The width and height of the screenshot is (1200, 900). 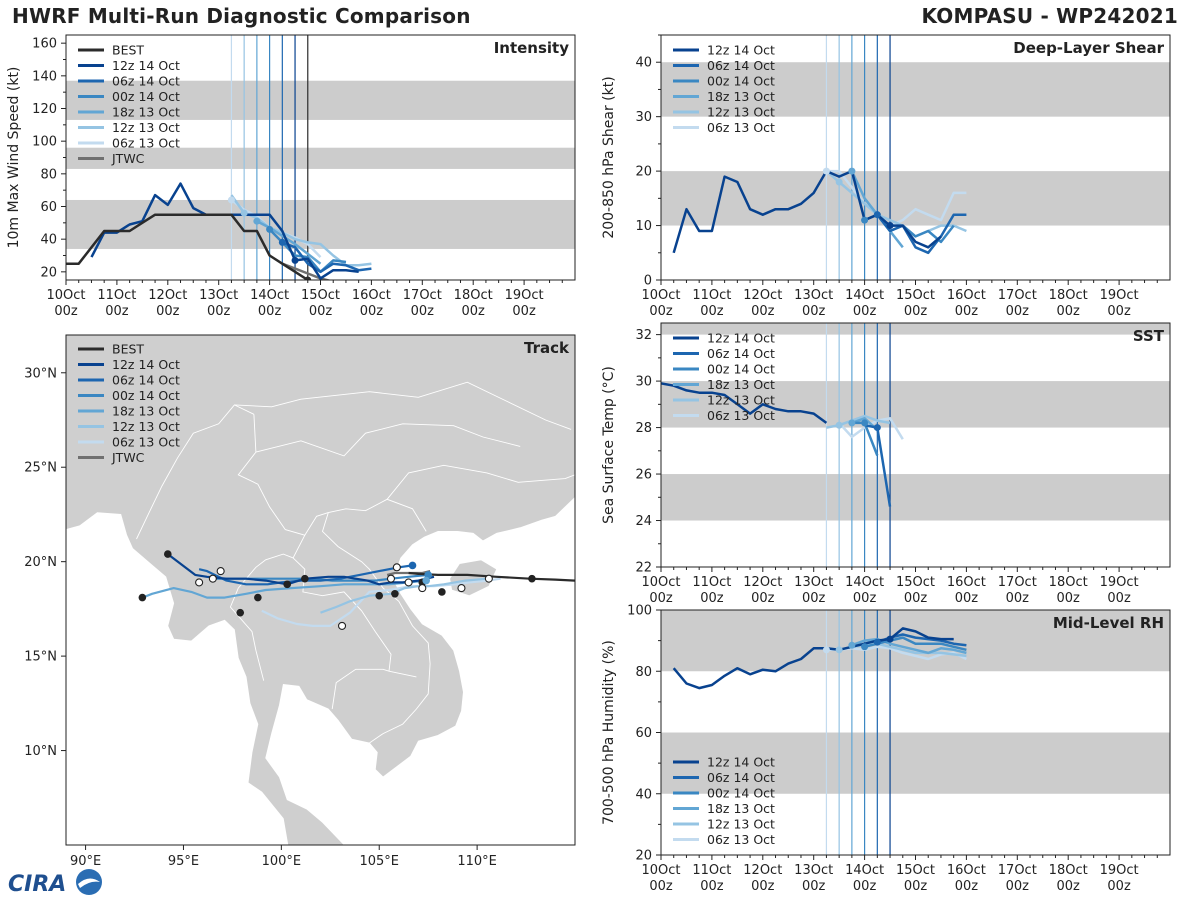 I want to click on intensity-legend-label: 18z 13 Oct, so click(x=146, y=112).